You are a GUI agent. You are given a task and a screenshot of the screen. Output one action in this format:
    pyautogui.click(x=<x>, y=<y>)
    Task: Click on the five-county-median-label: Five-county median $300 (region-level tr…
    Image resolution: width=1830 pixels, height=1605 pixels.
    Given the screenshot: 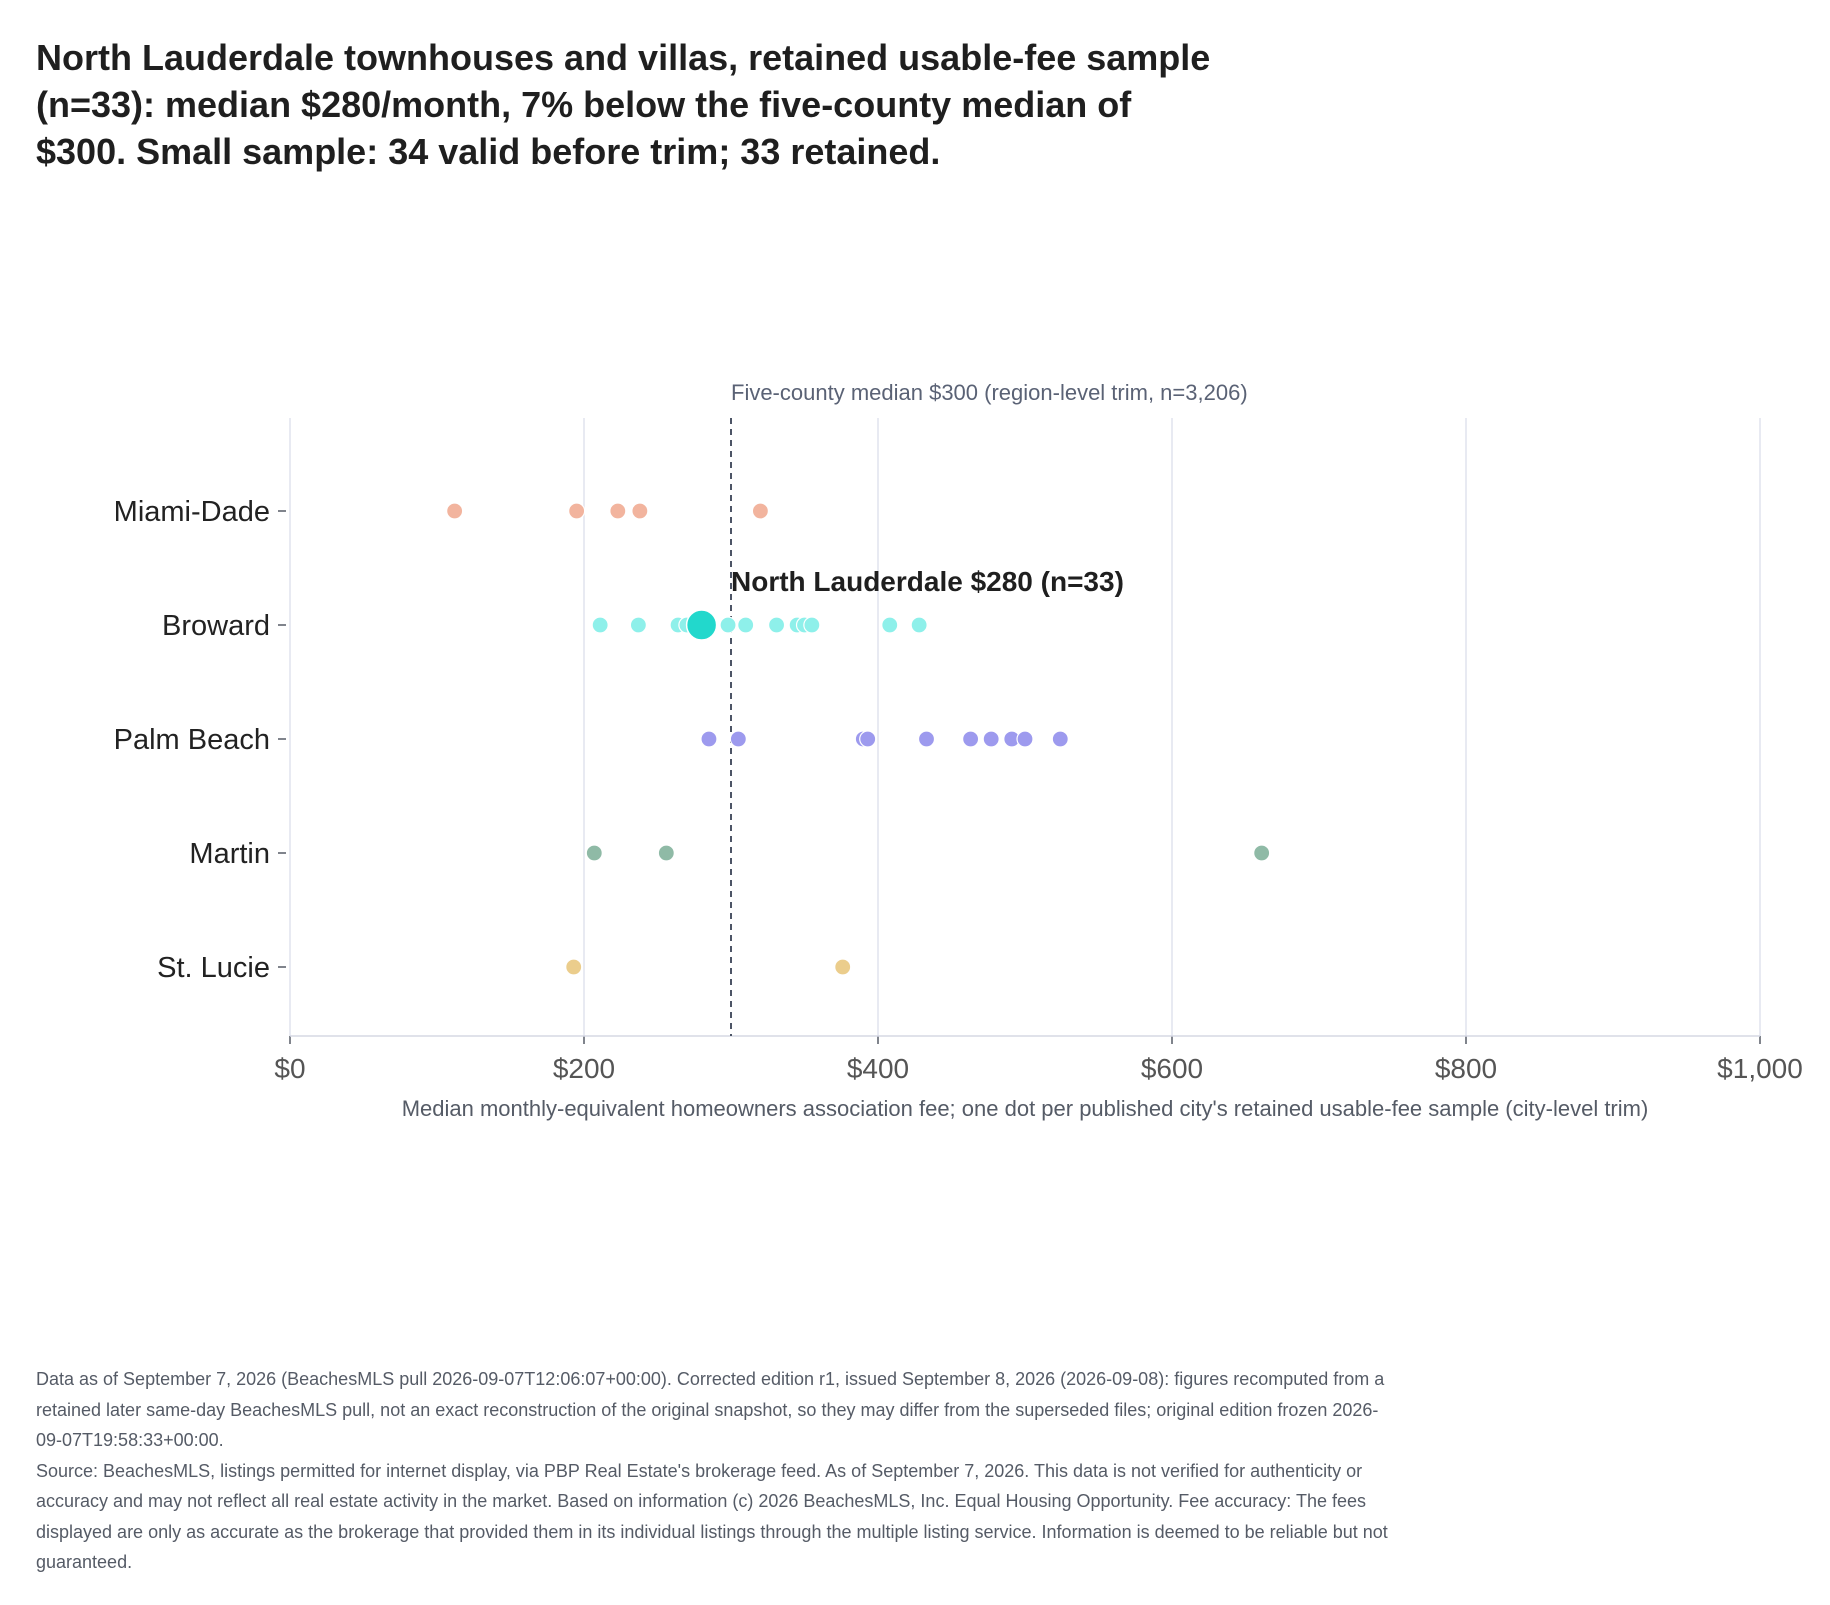 What is the action you would take?
    pyautogui.click(x=989, y=392)
    